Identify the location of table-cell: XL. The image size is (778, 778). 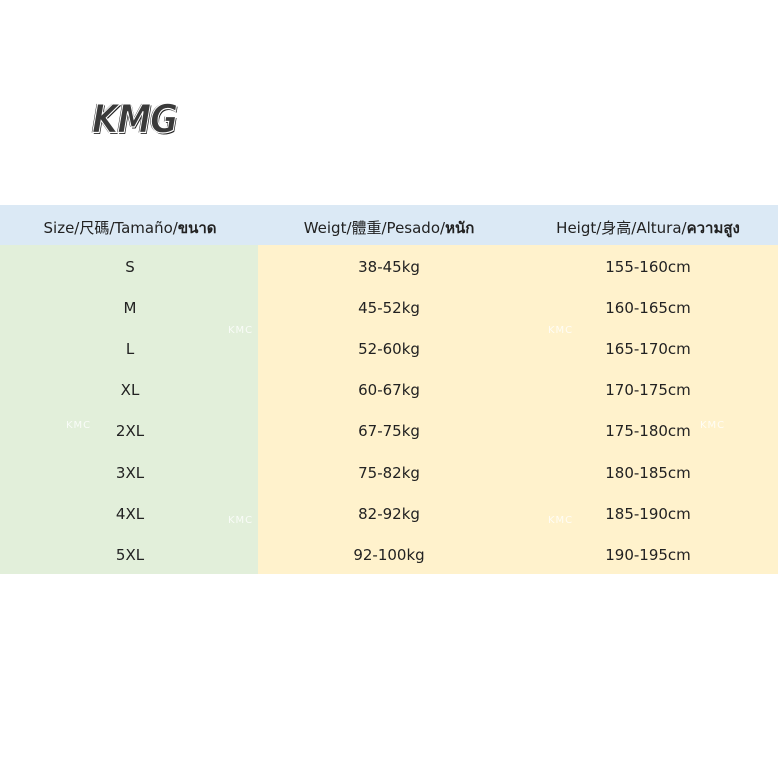
(130, 390).